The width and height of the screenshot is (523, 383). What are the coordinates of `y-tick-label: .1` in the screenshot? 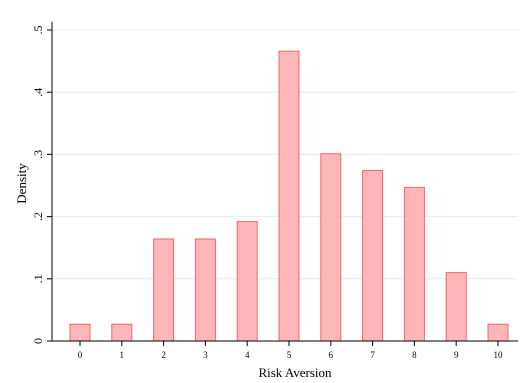 It's located at (38, 278).